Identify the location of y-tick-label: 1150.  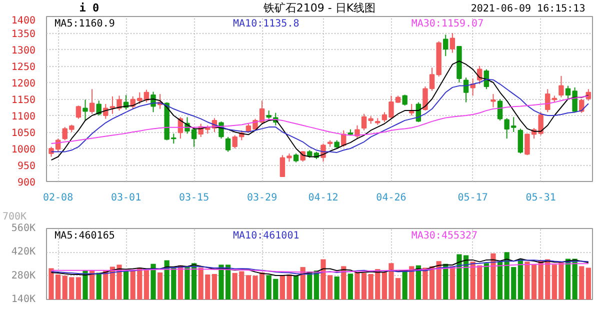
(23, 100).